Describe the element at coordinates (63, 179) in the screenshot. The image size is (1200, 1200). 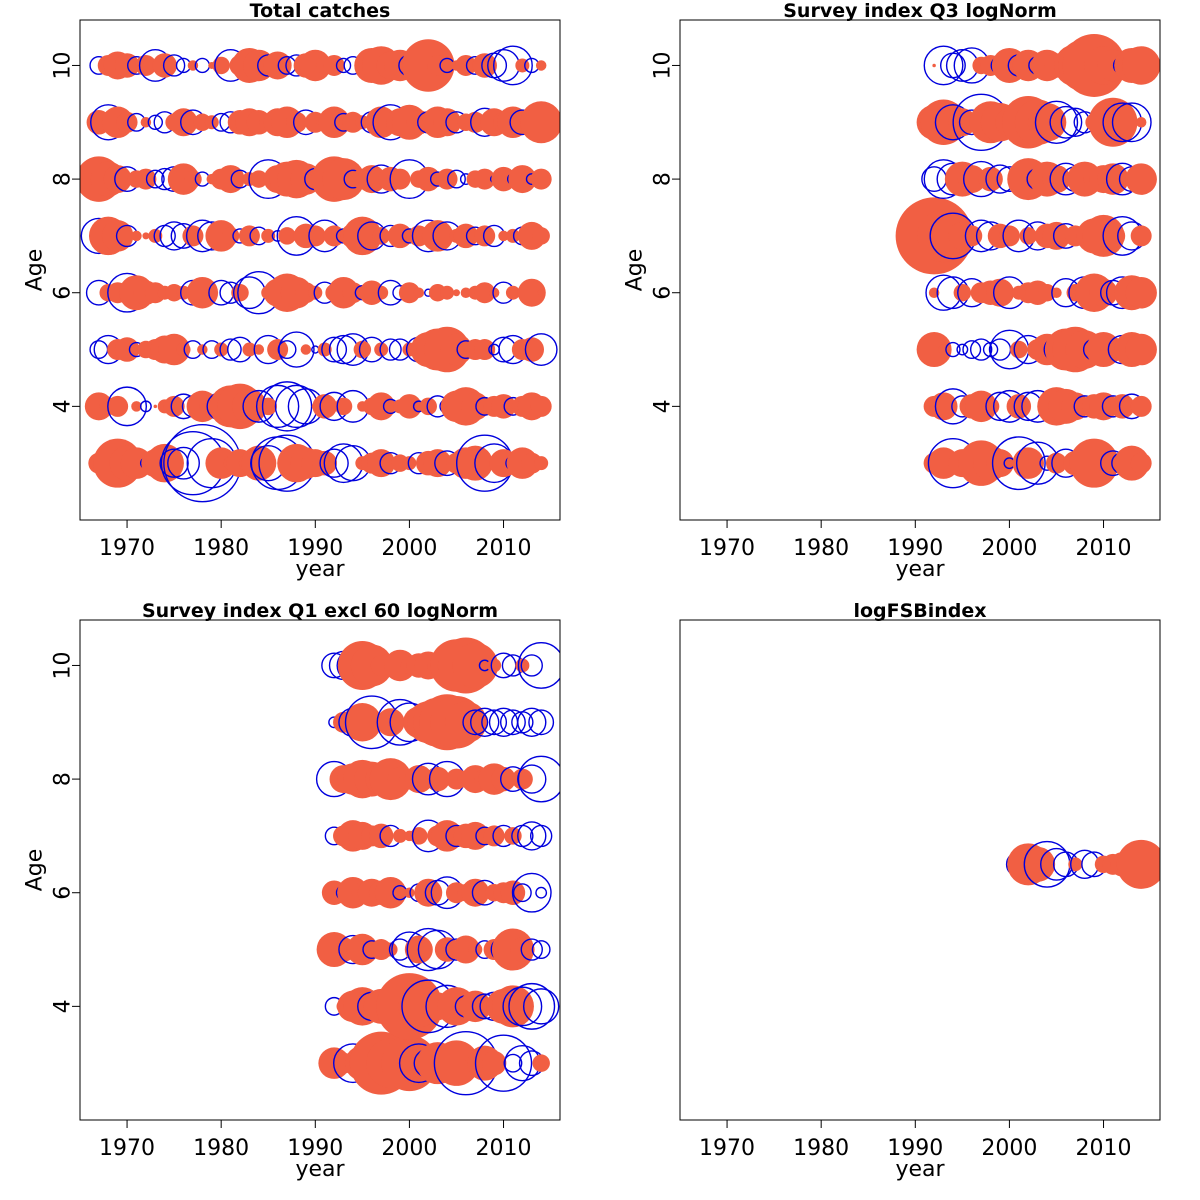
I see `y-tick-label: 8` at that location.